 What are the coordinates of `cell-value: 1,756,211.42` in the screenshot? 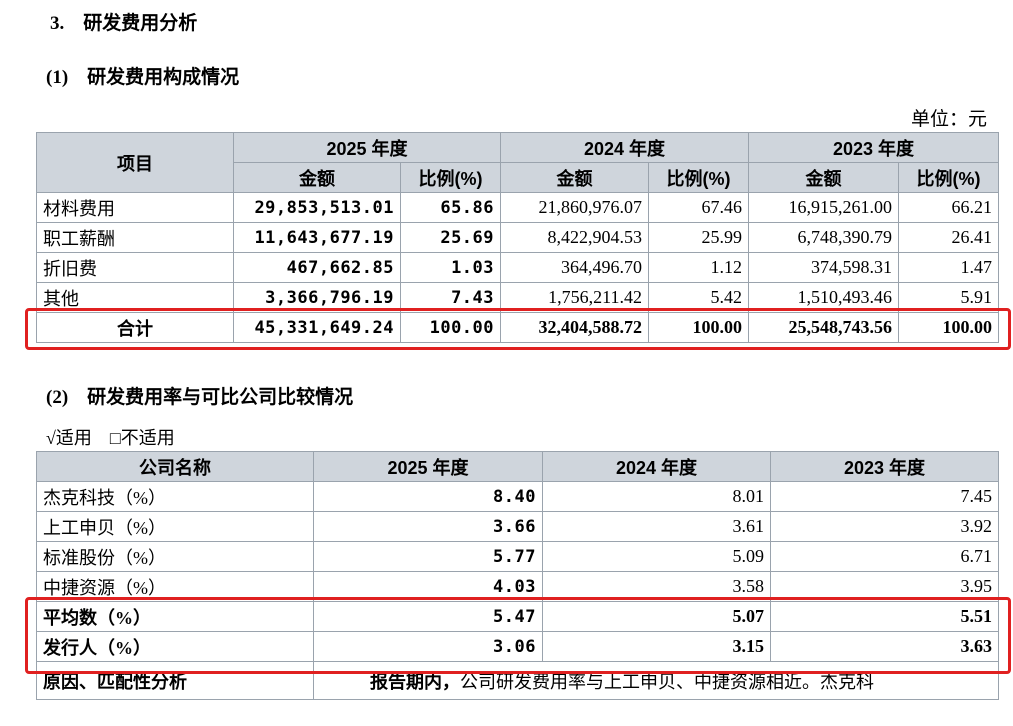 It's located at (575, 297).